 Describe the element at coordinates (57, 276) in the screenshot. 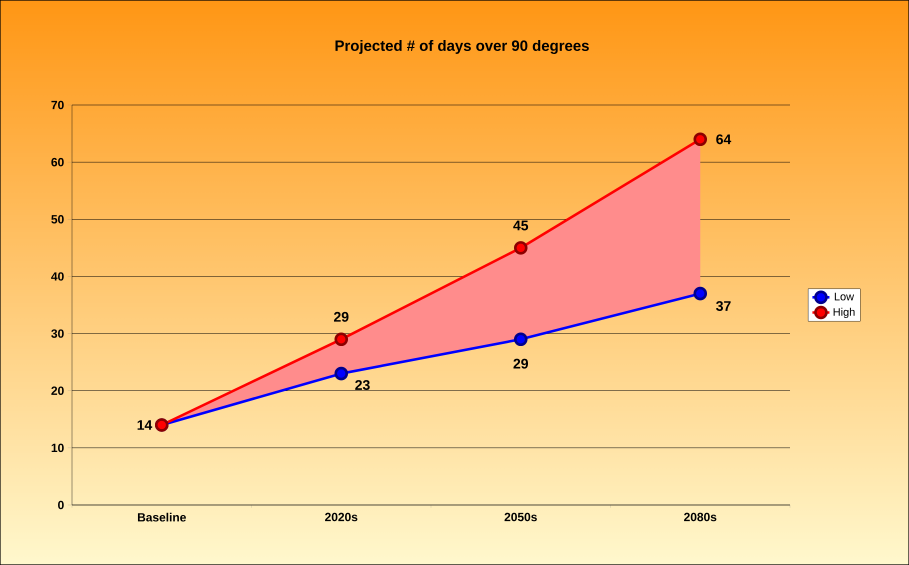

I see `y-tick-label: 40` at that location.